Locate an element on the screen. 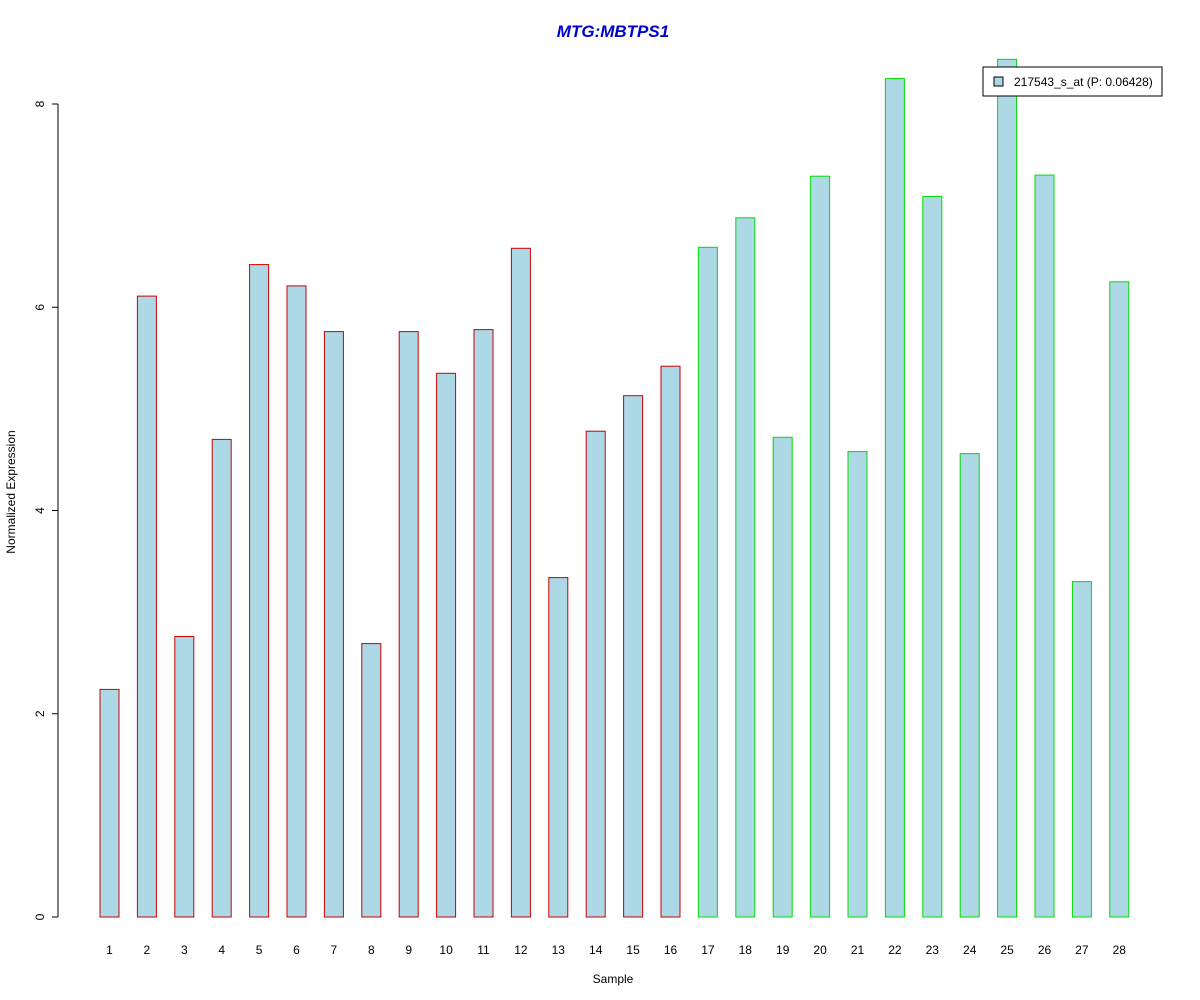  x-axis-label: Sample is located at coordinates (613, 979).